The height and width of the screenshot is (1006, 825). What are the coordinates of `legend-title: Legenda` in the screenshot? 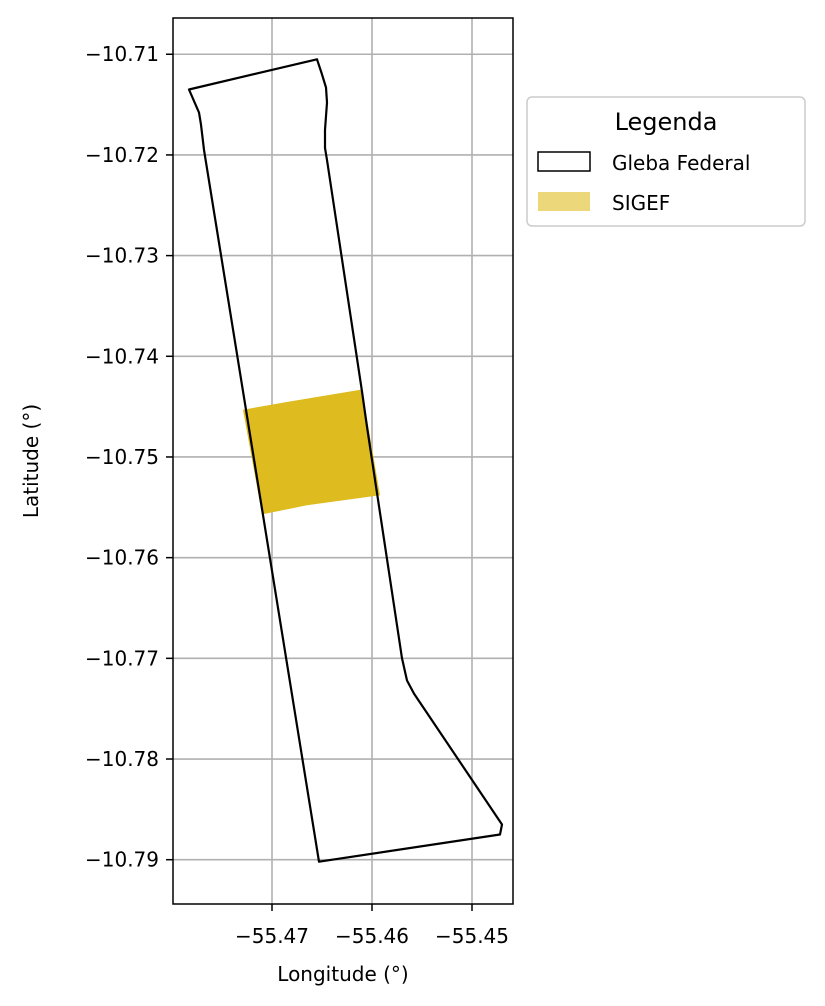 It's located at (666, 122).